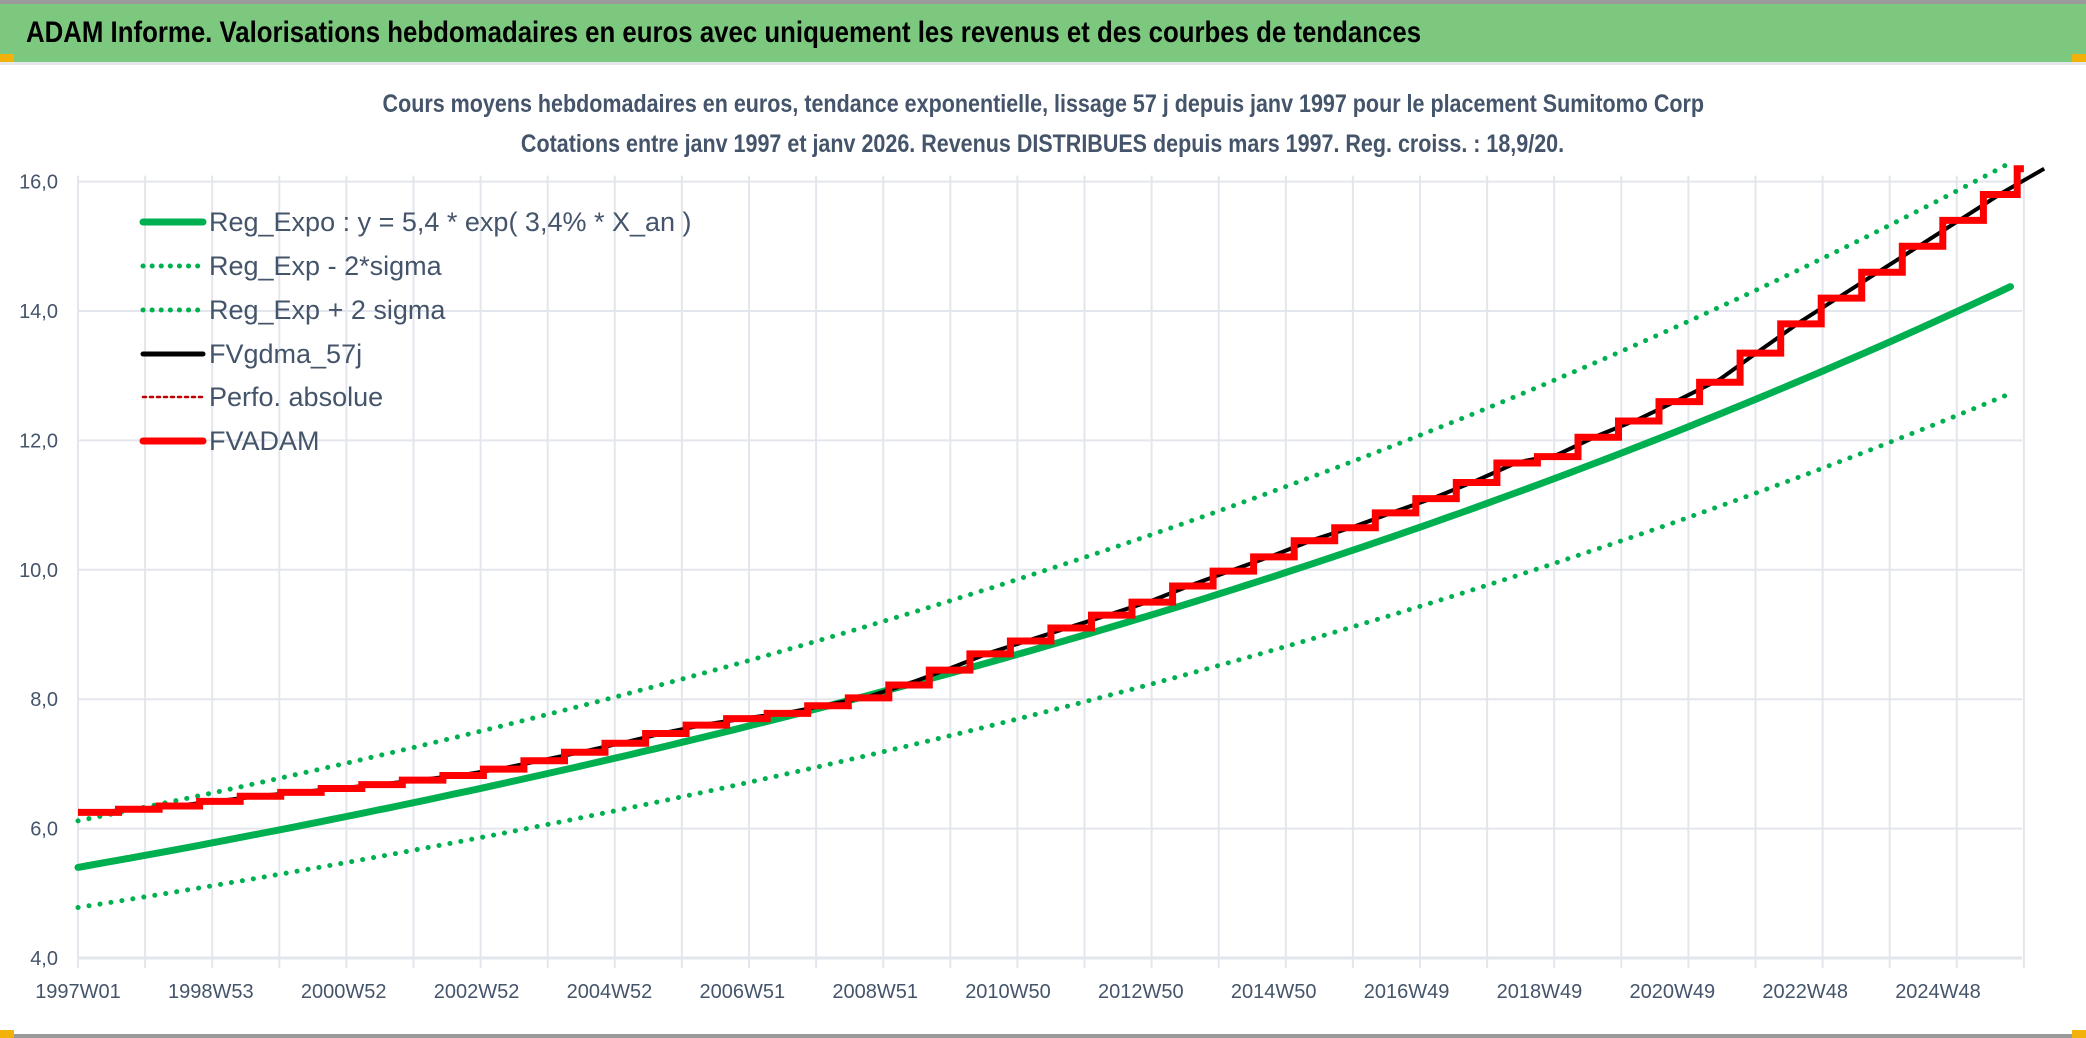 The height and width of the screenshot is (1038, 2086). I want to click on x-tick-label: 2020W49, so click(1672, 992).